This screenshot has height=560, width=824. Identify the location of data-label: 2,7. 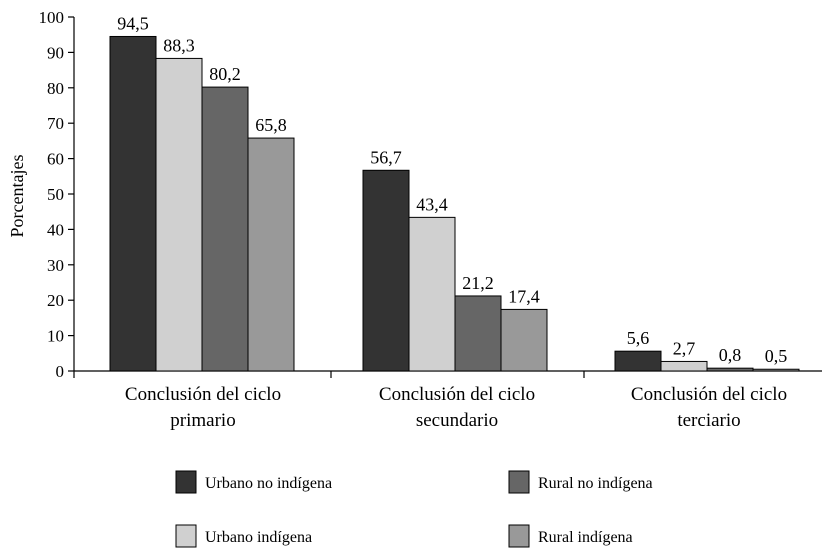
(684, 348).